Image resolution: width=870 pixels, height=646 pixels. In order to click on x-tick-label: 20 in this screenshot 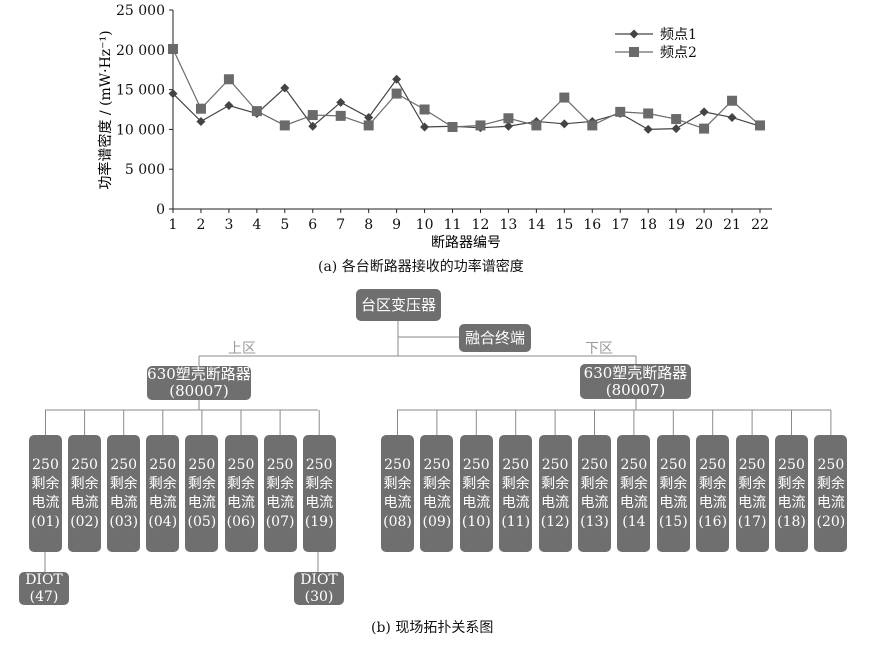, I will do `click(704, 225)`.